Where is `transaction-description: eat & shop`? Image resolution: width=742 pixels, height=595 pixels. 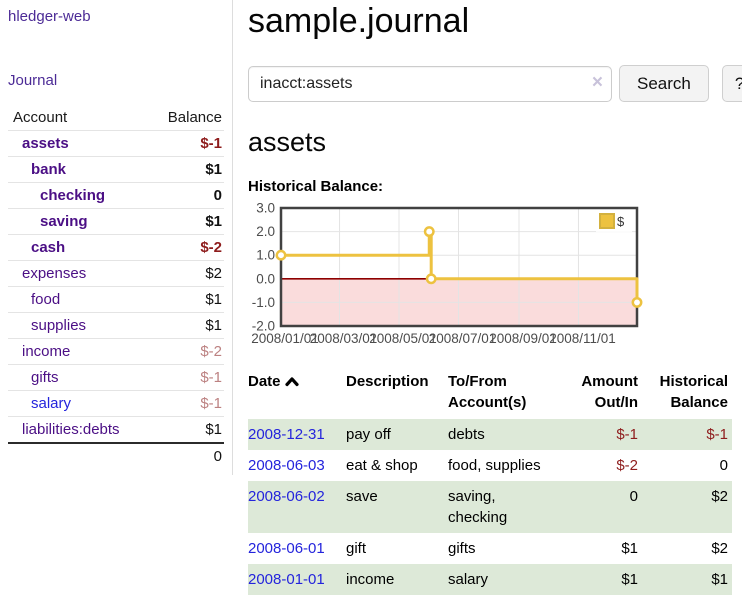
transaction-description: eat & shop is located at coordinates (382, 465).